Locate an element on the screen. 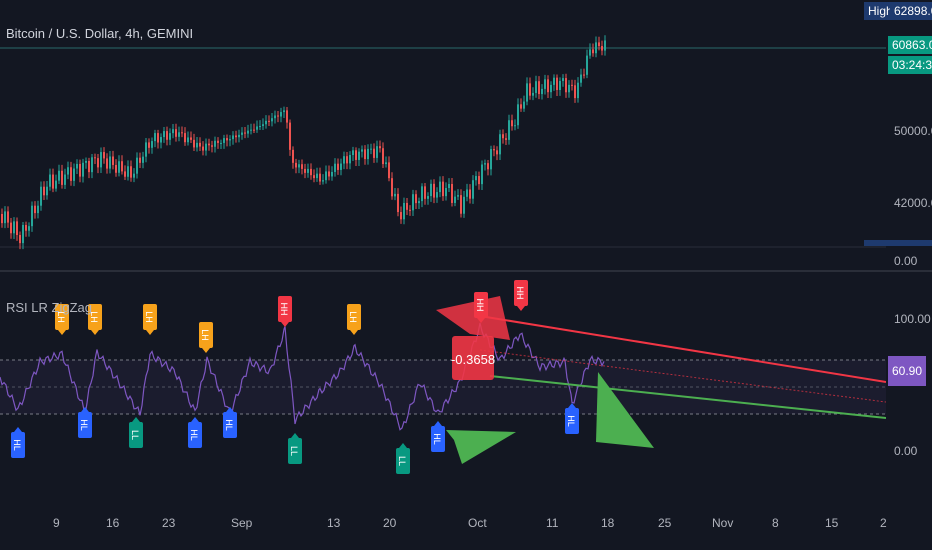 The height and width of the screenshot is (550, 932). rsi-axis: 60.90 is located at coordinates (909, 391).